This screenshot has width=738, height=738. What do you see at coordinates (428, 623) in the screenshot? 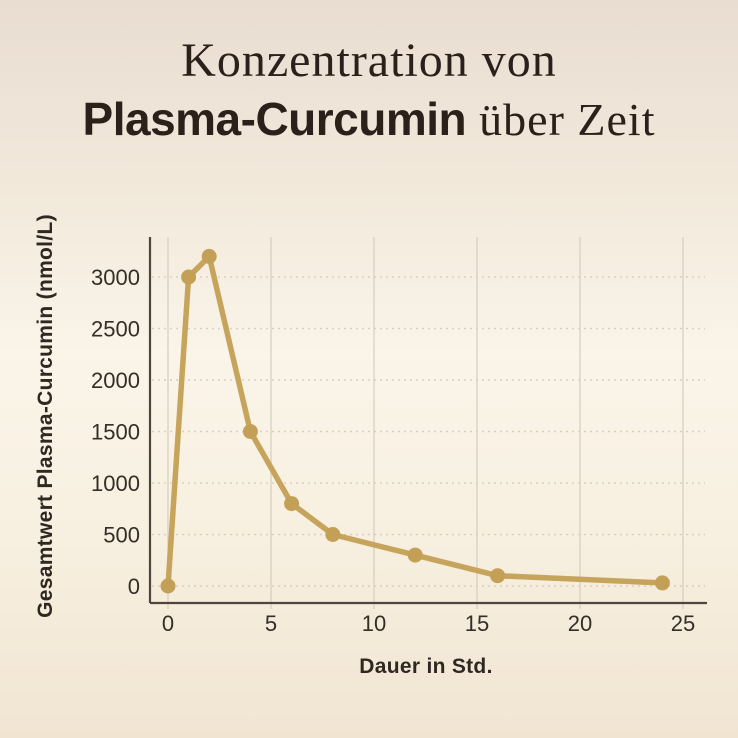
I see `x-axis-tick-labels: 0 5 10 15 20 25` at bounding box center [428, 623].